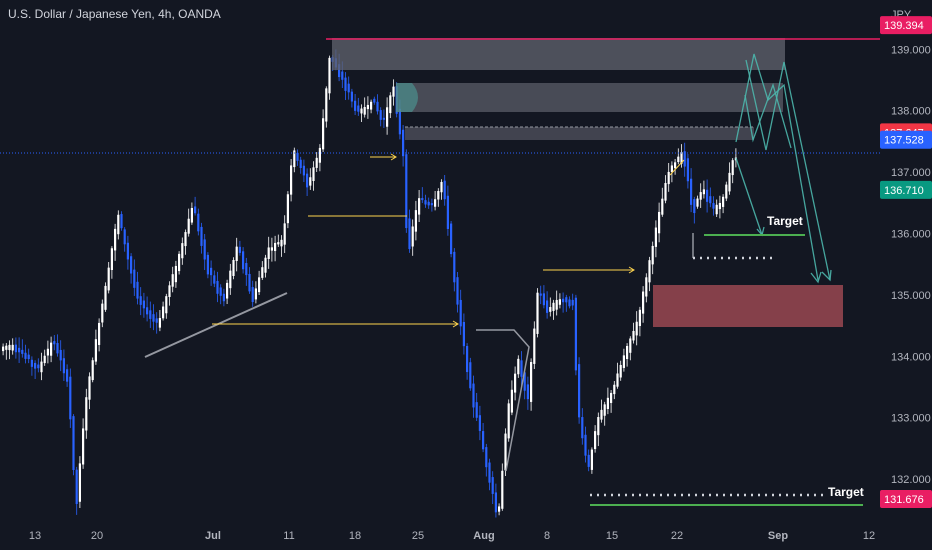  What do you see at coordinates (483, 536) in the screenshot?
I see `time-tick-6: Aug` at bounding box center [483, 536].